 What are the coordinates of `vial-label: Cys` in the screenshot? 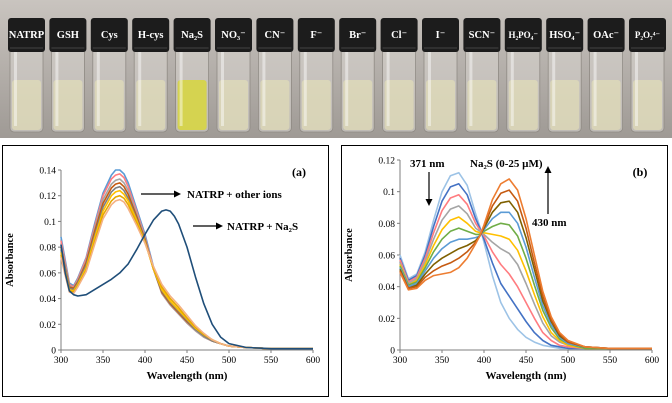 It's located at (109, 35).